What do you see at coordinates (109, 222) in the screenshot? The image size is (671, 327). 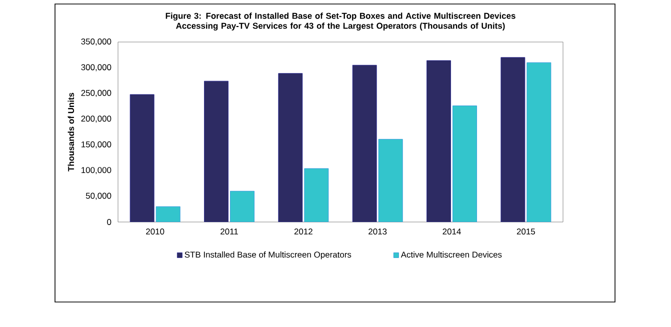 I see `y-tick-label: 0` at bounding box center [109, 222].